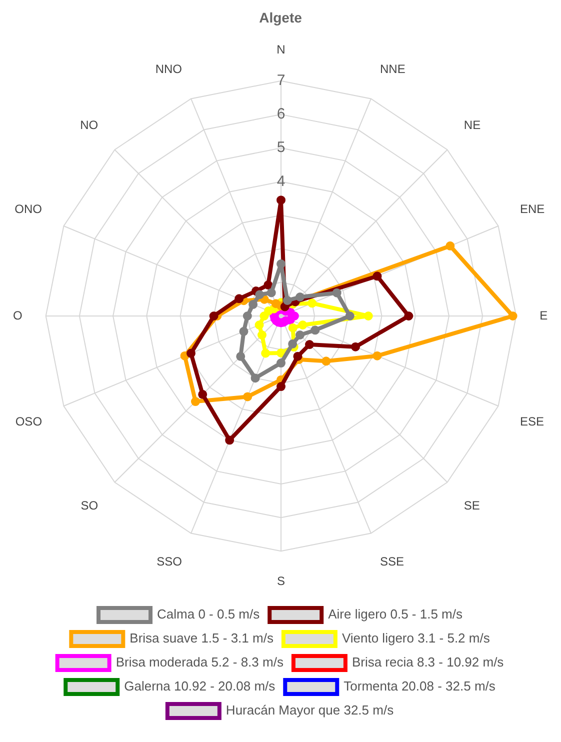 The width and height of the screenshot is (561, 742). What do you see at coordinates (281, 80) in the screenshot?
I see `y-tick-label: 7` at bounding box center [281, 80].